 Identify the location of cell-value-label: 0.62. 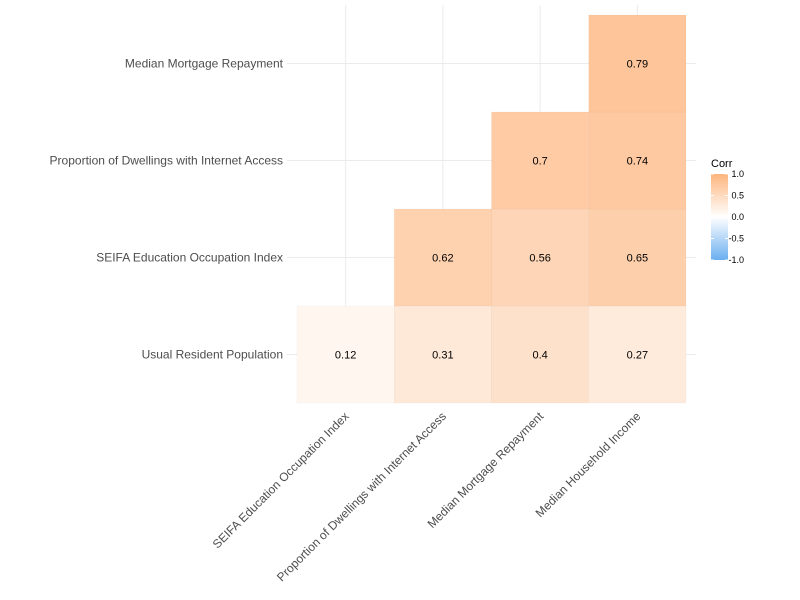
(442, 259).